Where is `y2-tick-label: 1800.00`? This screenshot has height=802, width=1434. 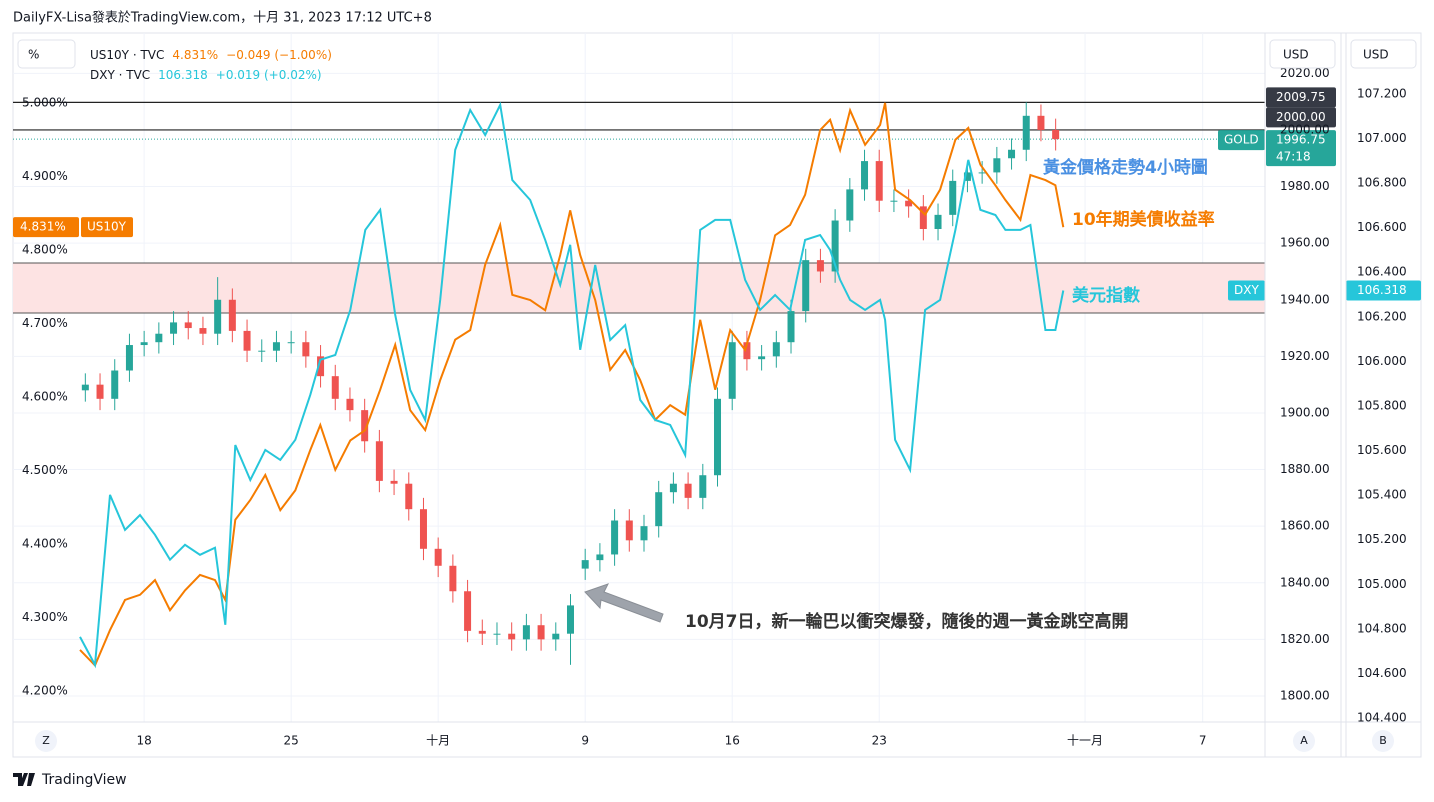
y2-tick-label: 1800.00 is located at coordinates (1305, 695).